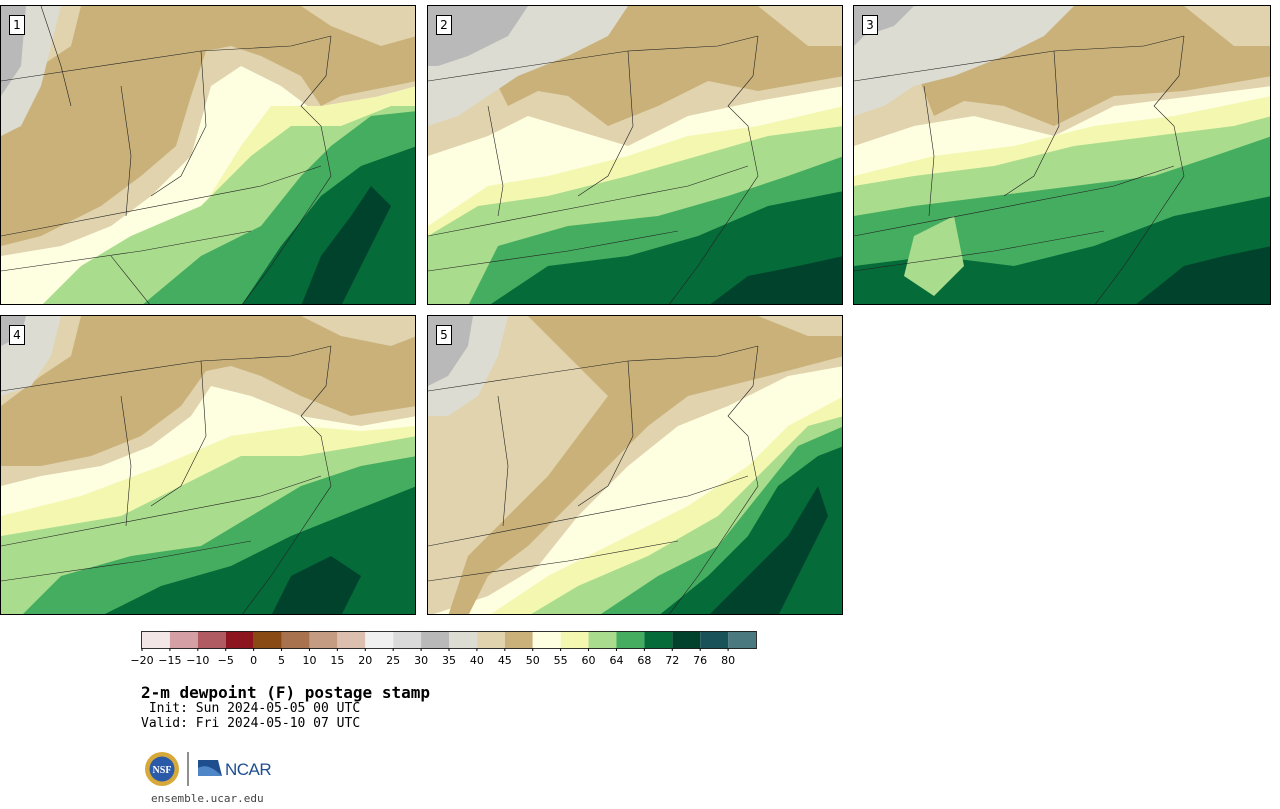 This screenshot has width=1280, height=809. I want to click on colorbar-tick-label: 64, so click(616, 660).